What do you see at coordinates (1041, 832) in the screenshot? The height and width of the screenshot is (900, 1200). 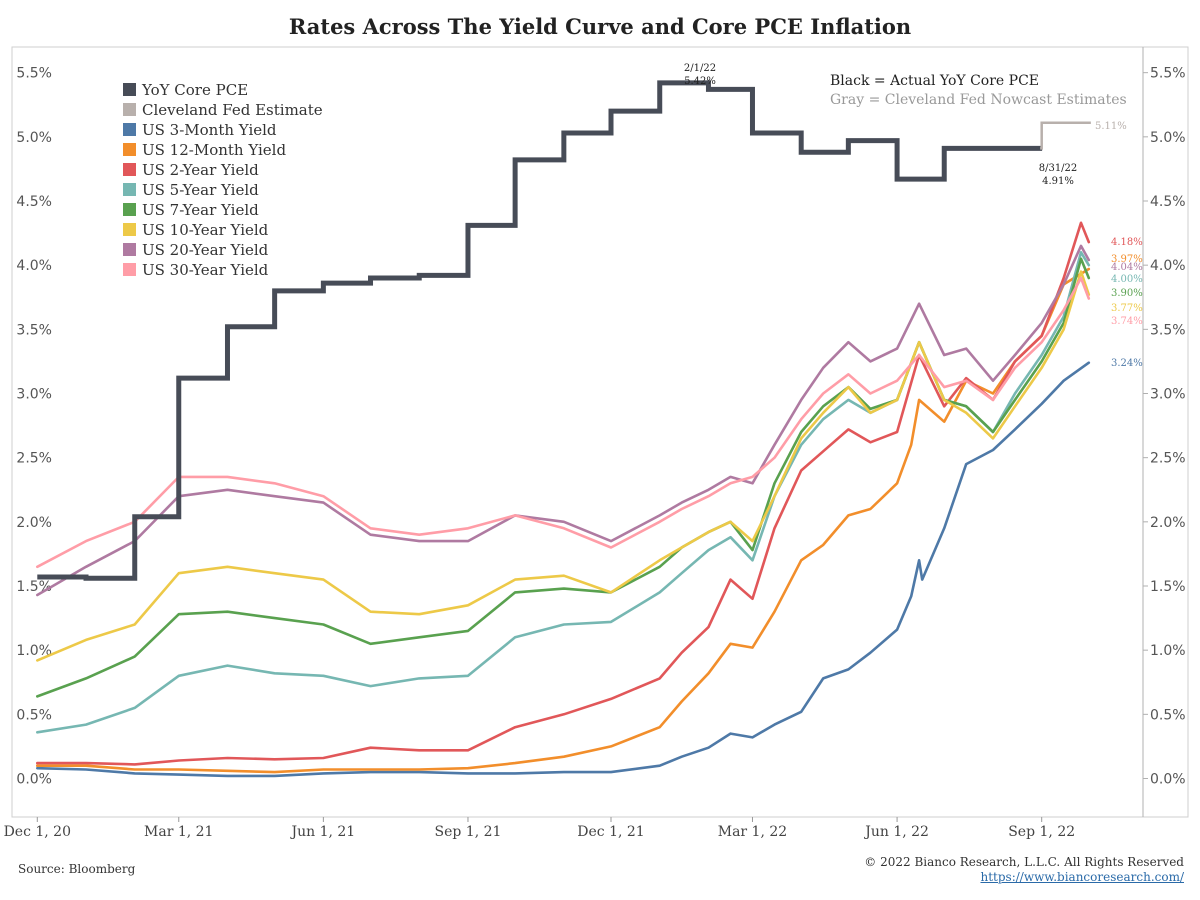 I see `x-tick-label: Sep 1, 22` at bounding box center [1041, 832].